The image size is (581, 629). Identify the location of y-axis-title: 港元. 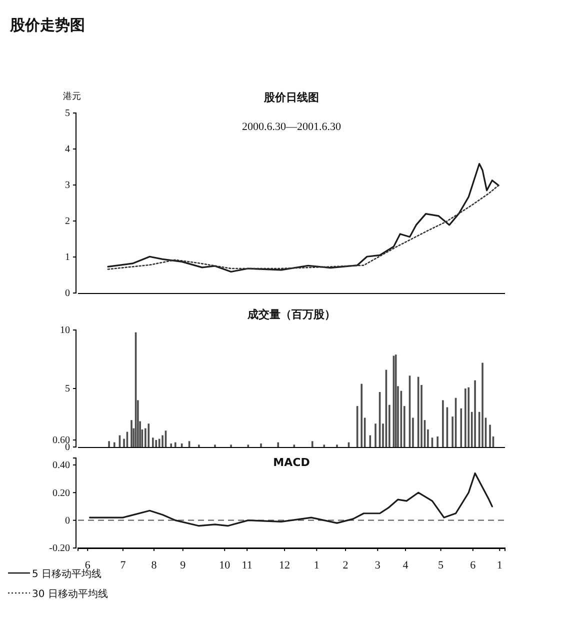
(72, 96).